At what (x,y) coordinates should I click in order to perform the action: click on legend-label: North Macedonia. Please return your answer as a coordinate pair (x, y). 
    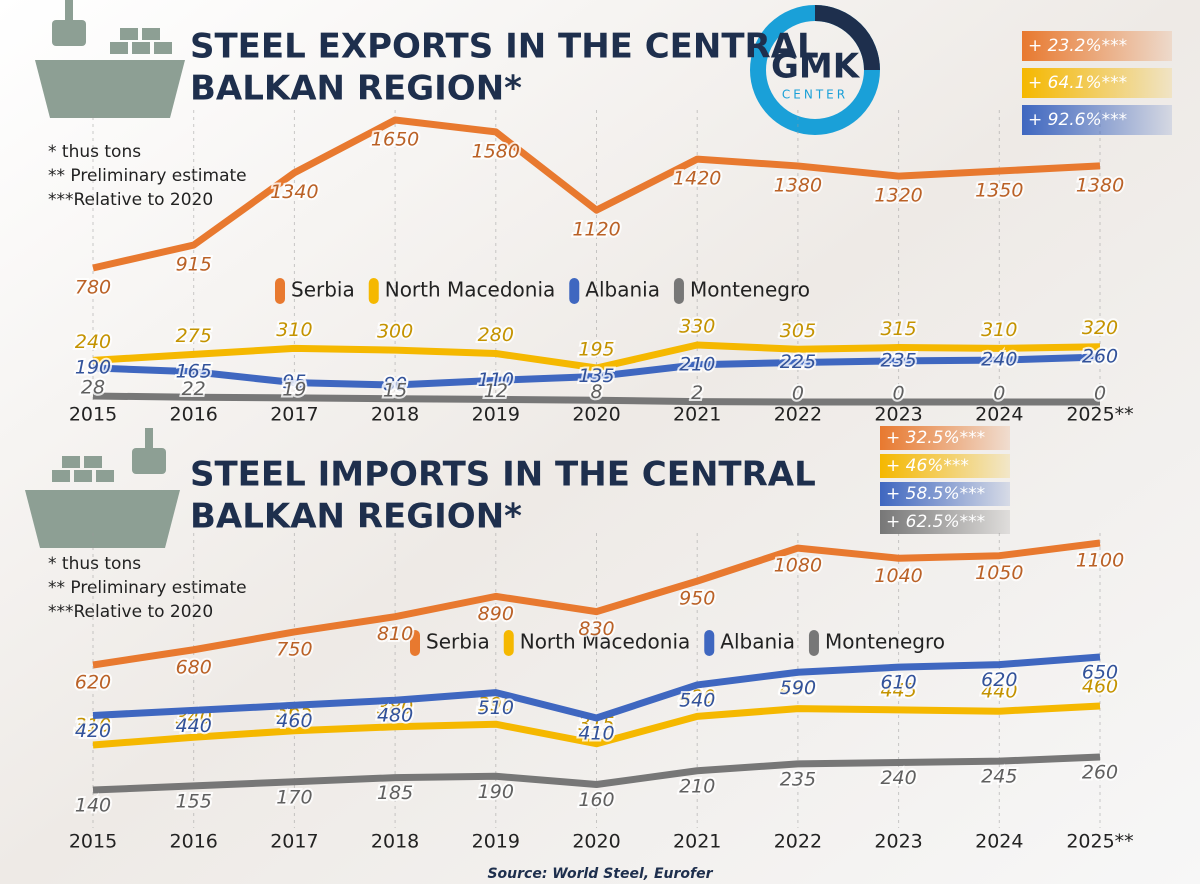
    Looking at the image, I should click on (605, 642).